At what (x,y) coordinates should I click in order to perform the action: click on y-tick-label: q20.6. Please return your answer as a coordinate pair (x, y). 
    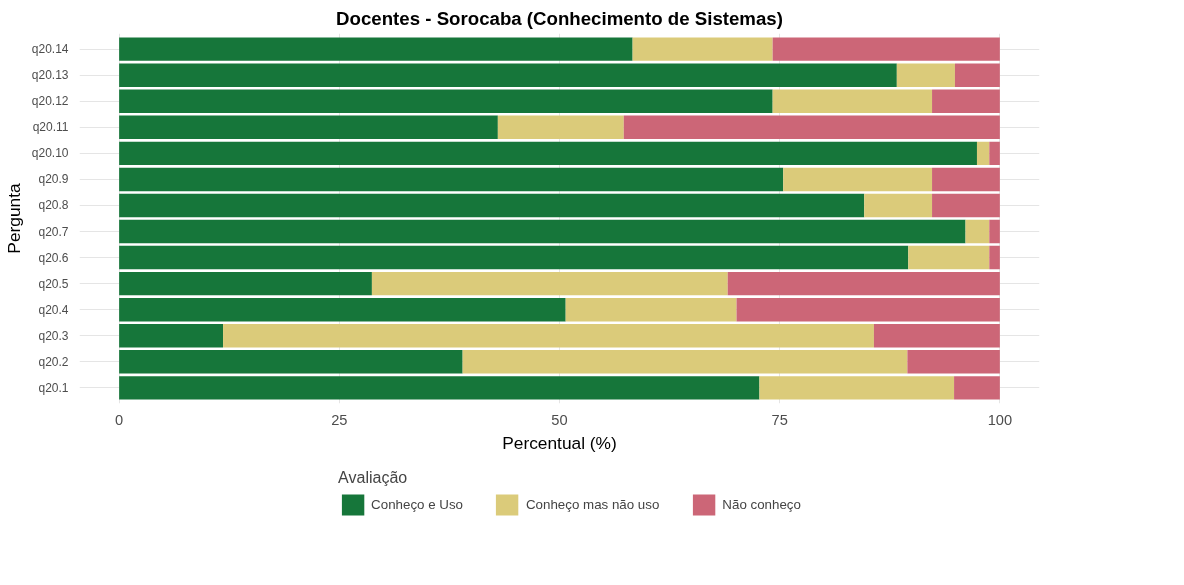
    Looking at the image, I should click on (53, 257).